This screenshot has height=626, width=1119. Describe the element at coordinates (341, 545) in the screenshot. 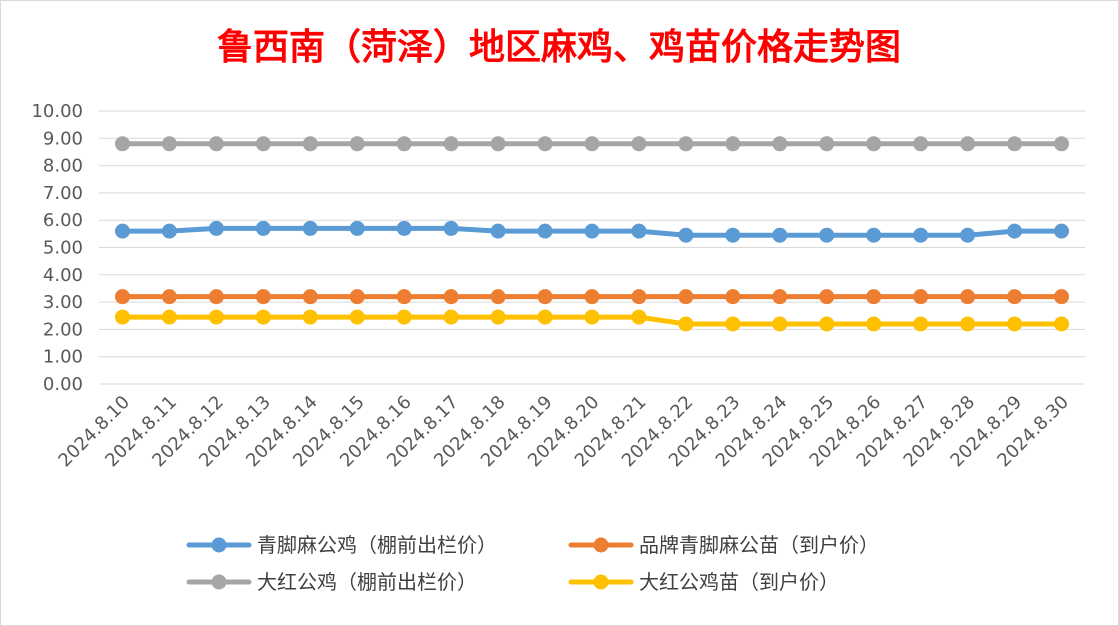

I see `legend-item: 青脚麻公鸡（棚前出栏价）` at that location.